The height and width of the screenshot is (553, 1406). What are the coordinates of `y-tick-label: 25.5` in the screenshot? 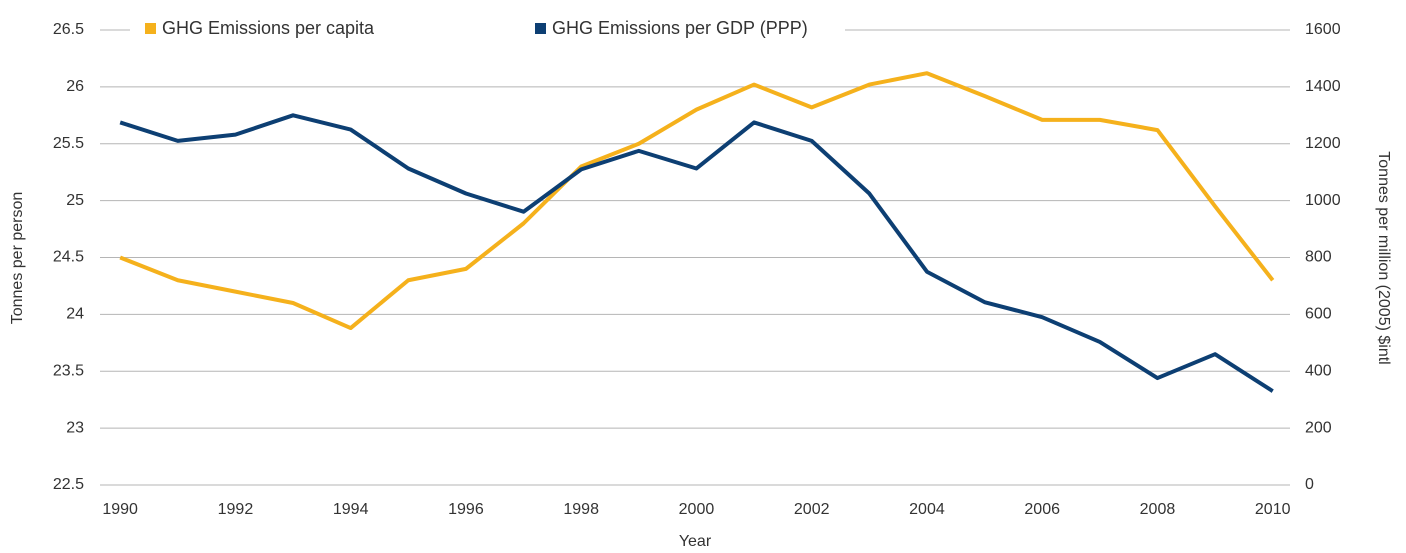 It's located at (68, 143).